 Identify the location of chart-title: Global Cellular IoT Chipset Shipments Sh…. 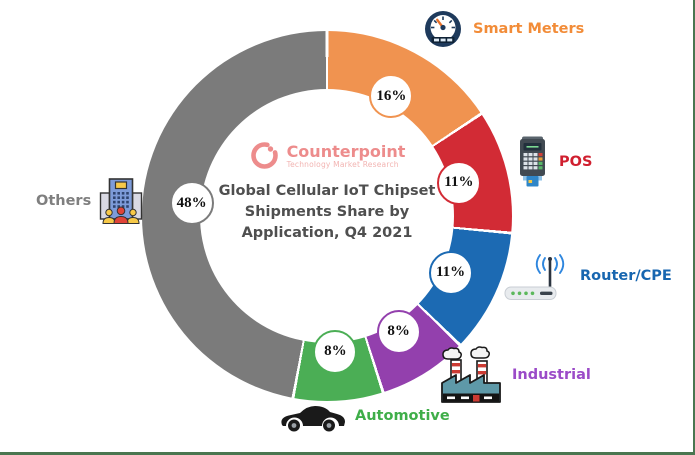
(327, 212).